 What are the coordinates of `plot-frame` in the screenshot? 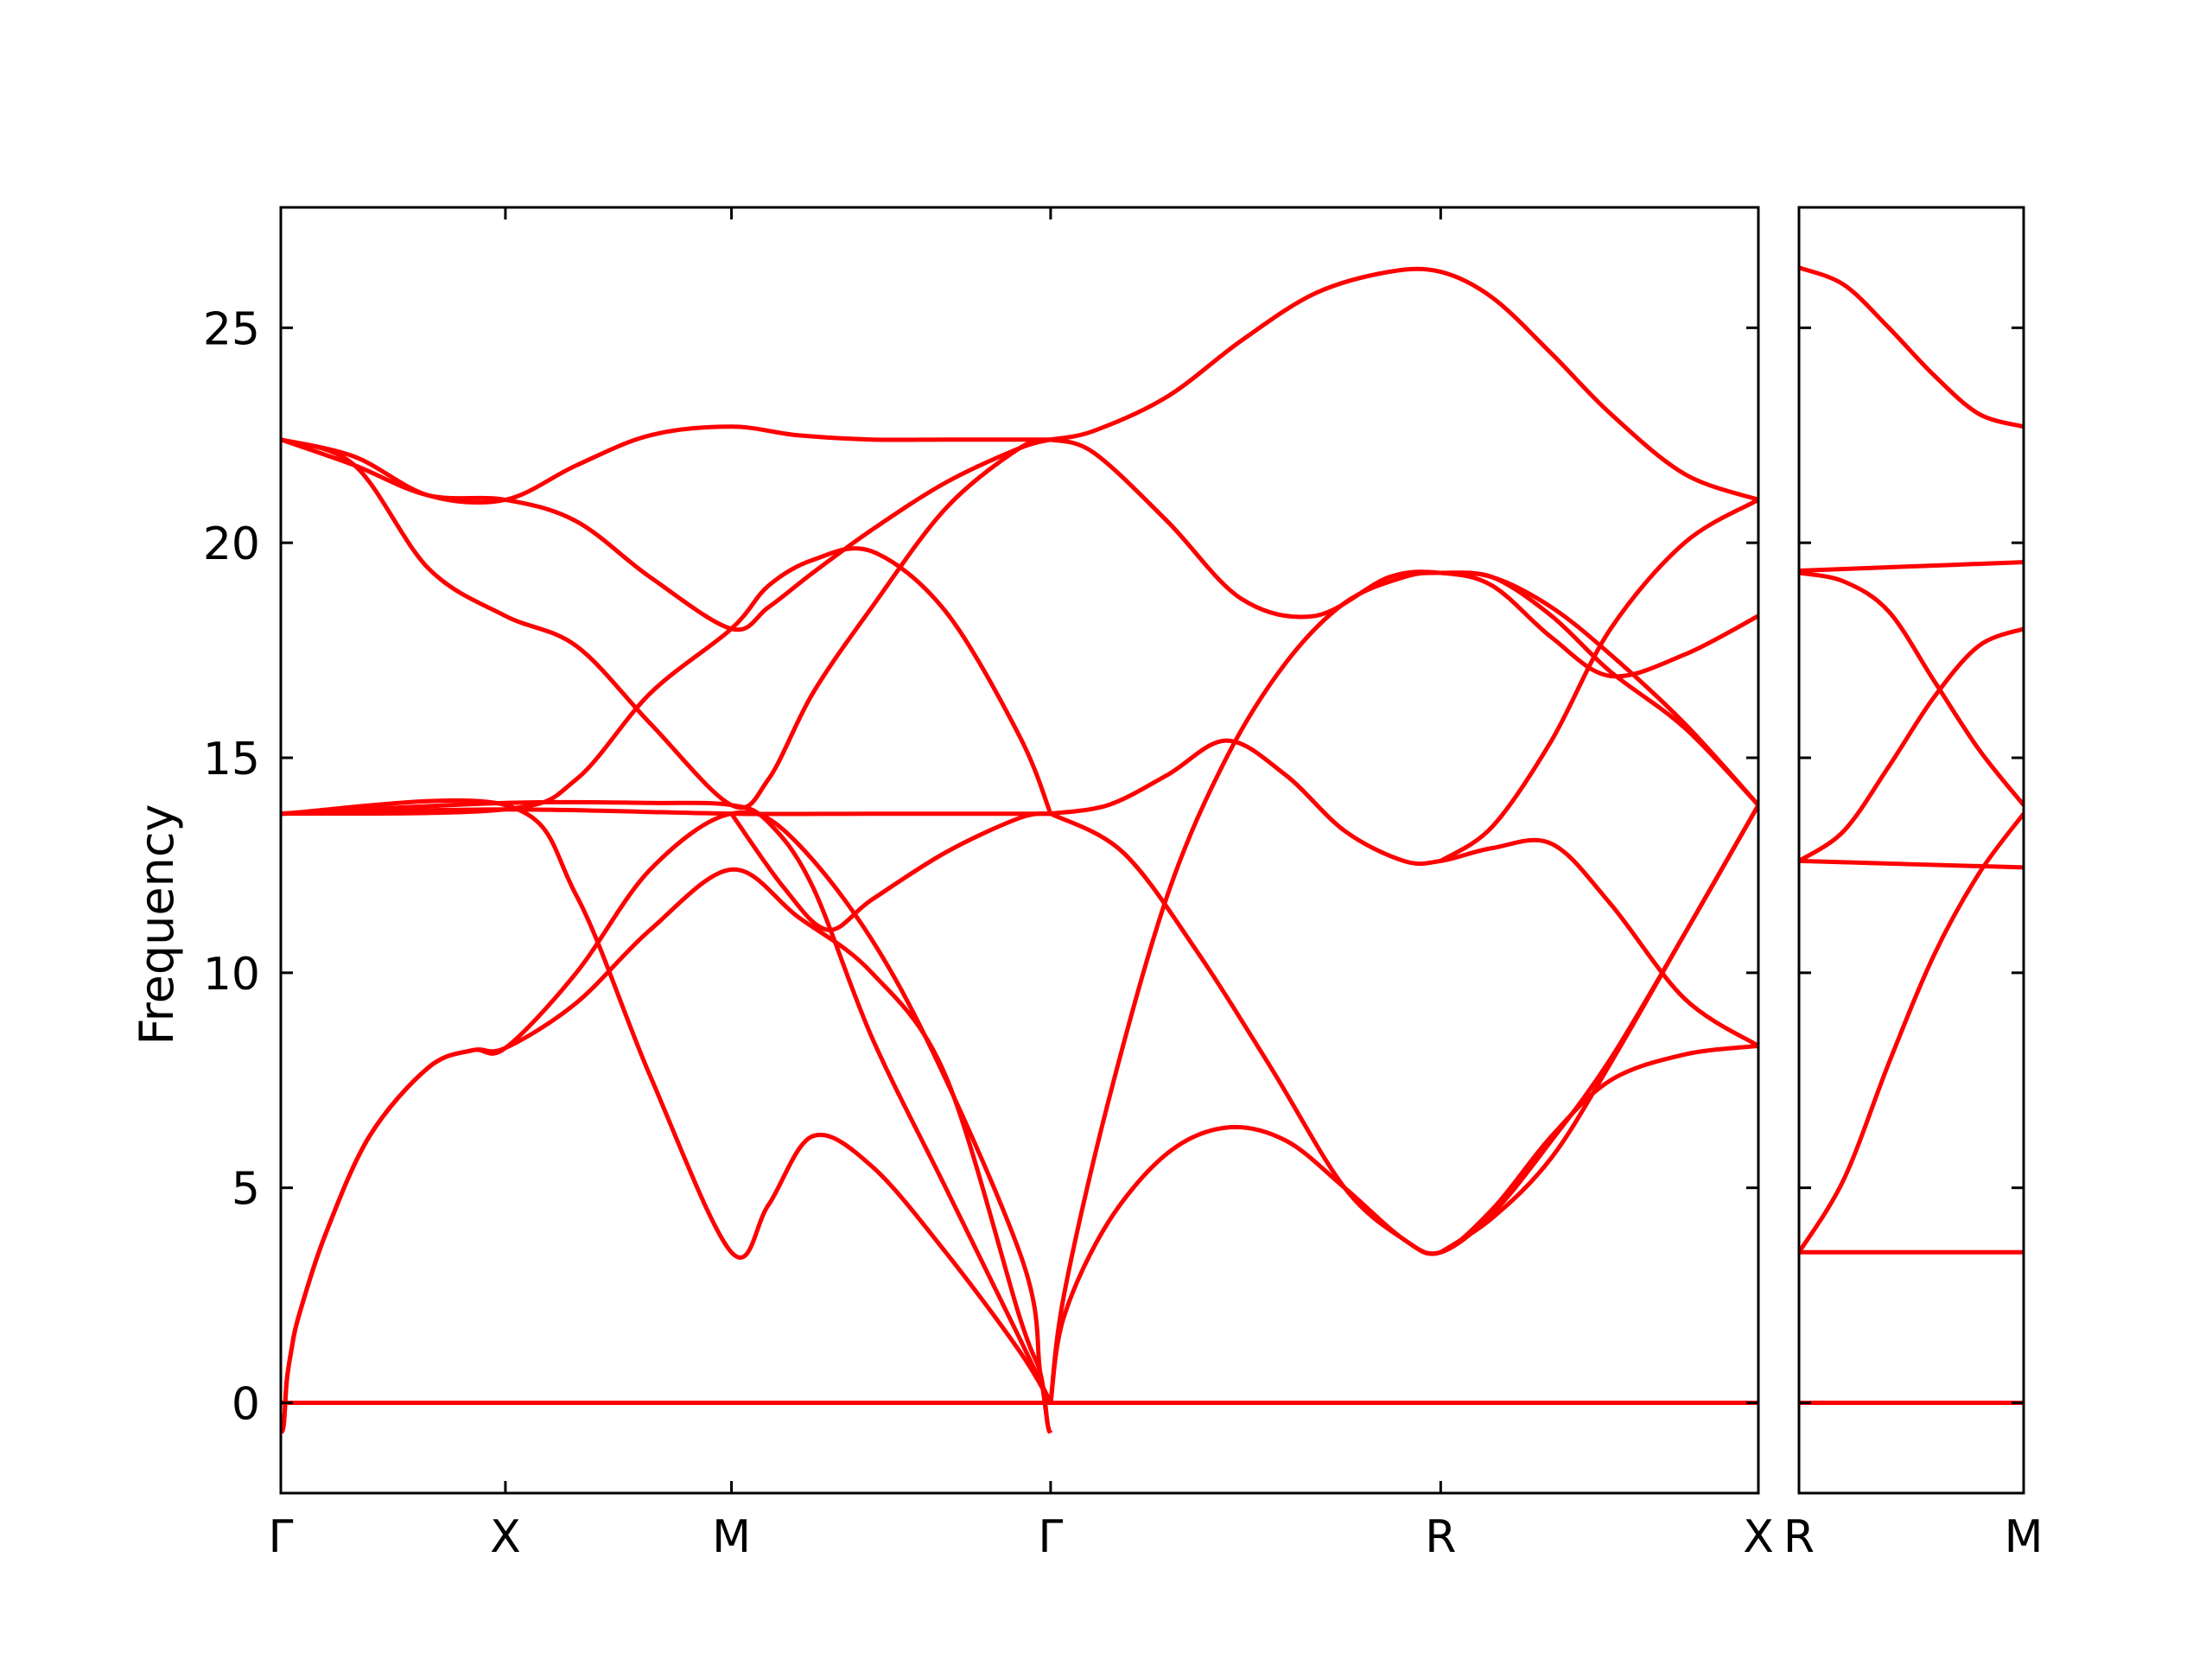 It's located at (1911, 850).